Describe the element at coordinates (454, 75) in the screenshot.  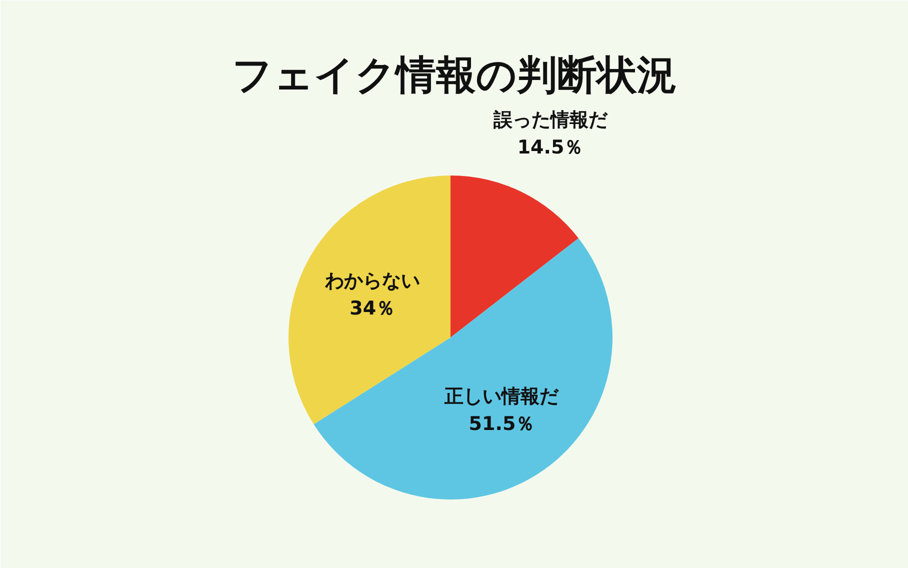
I see `chart-title: フェイク情報の判断状況` at that location.